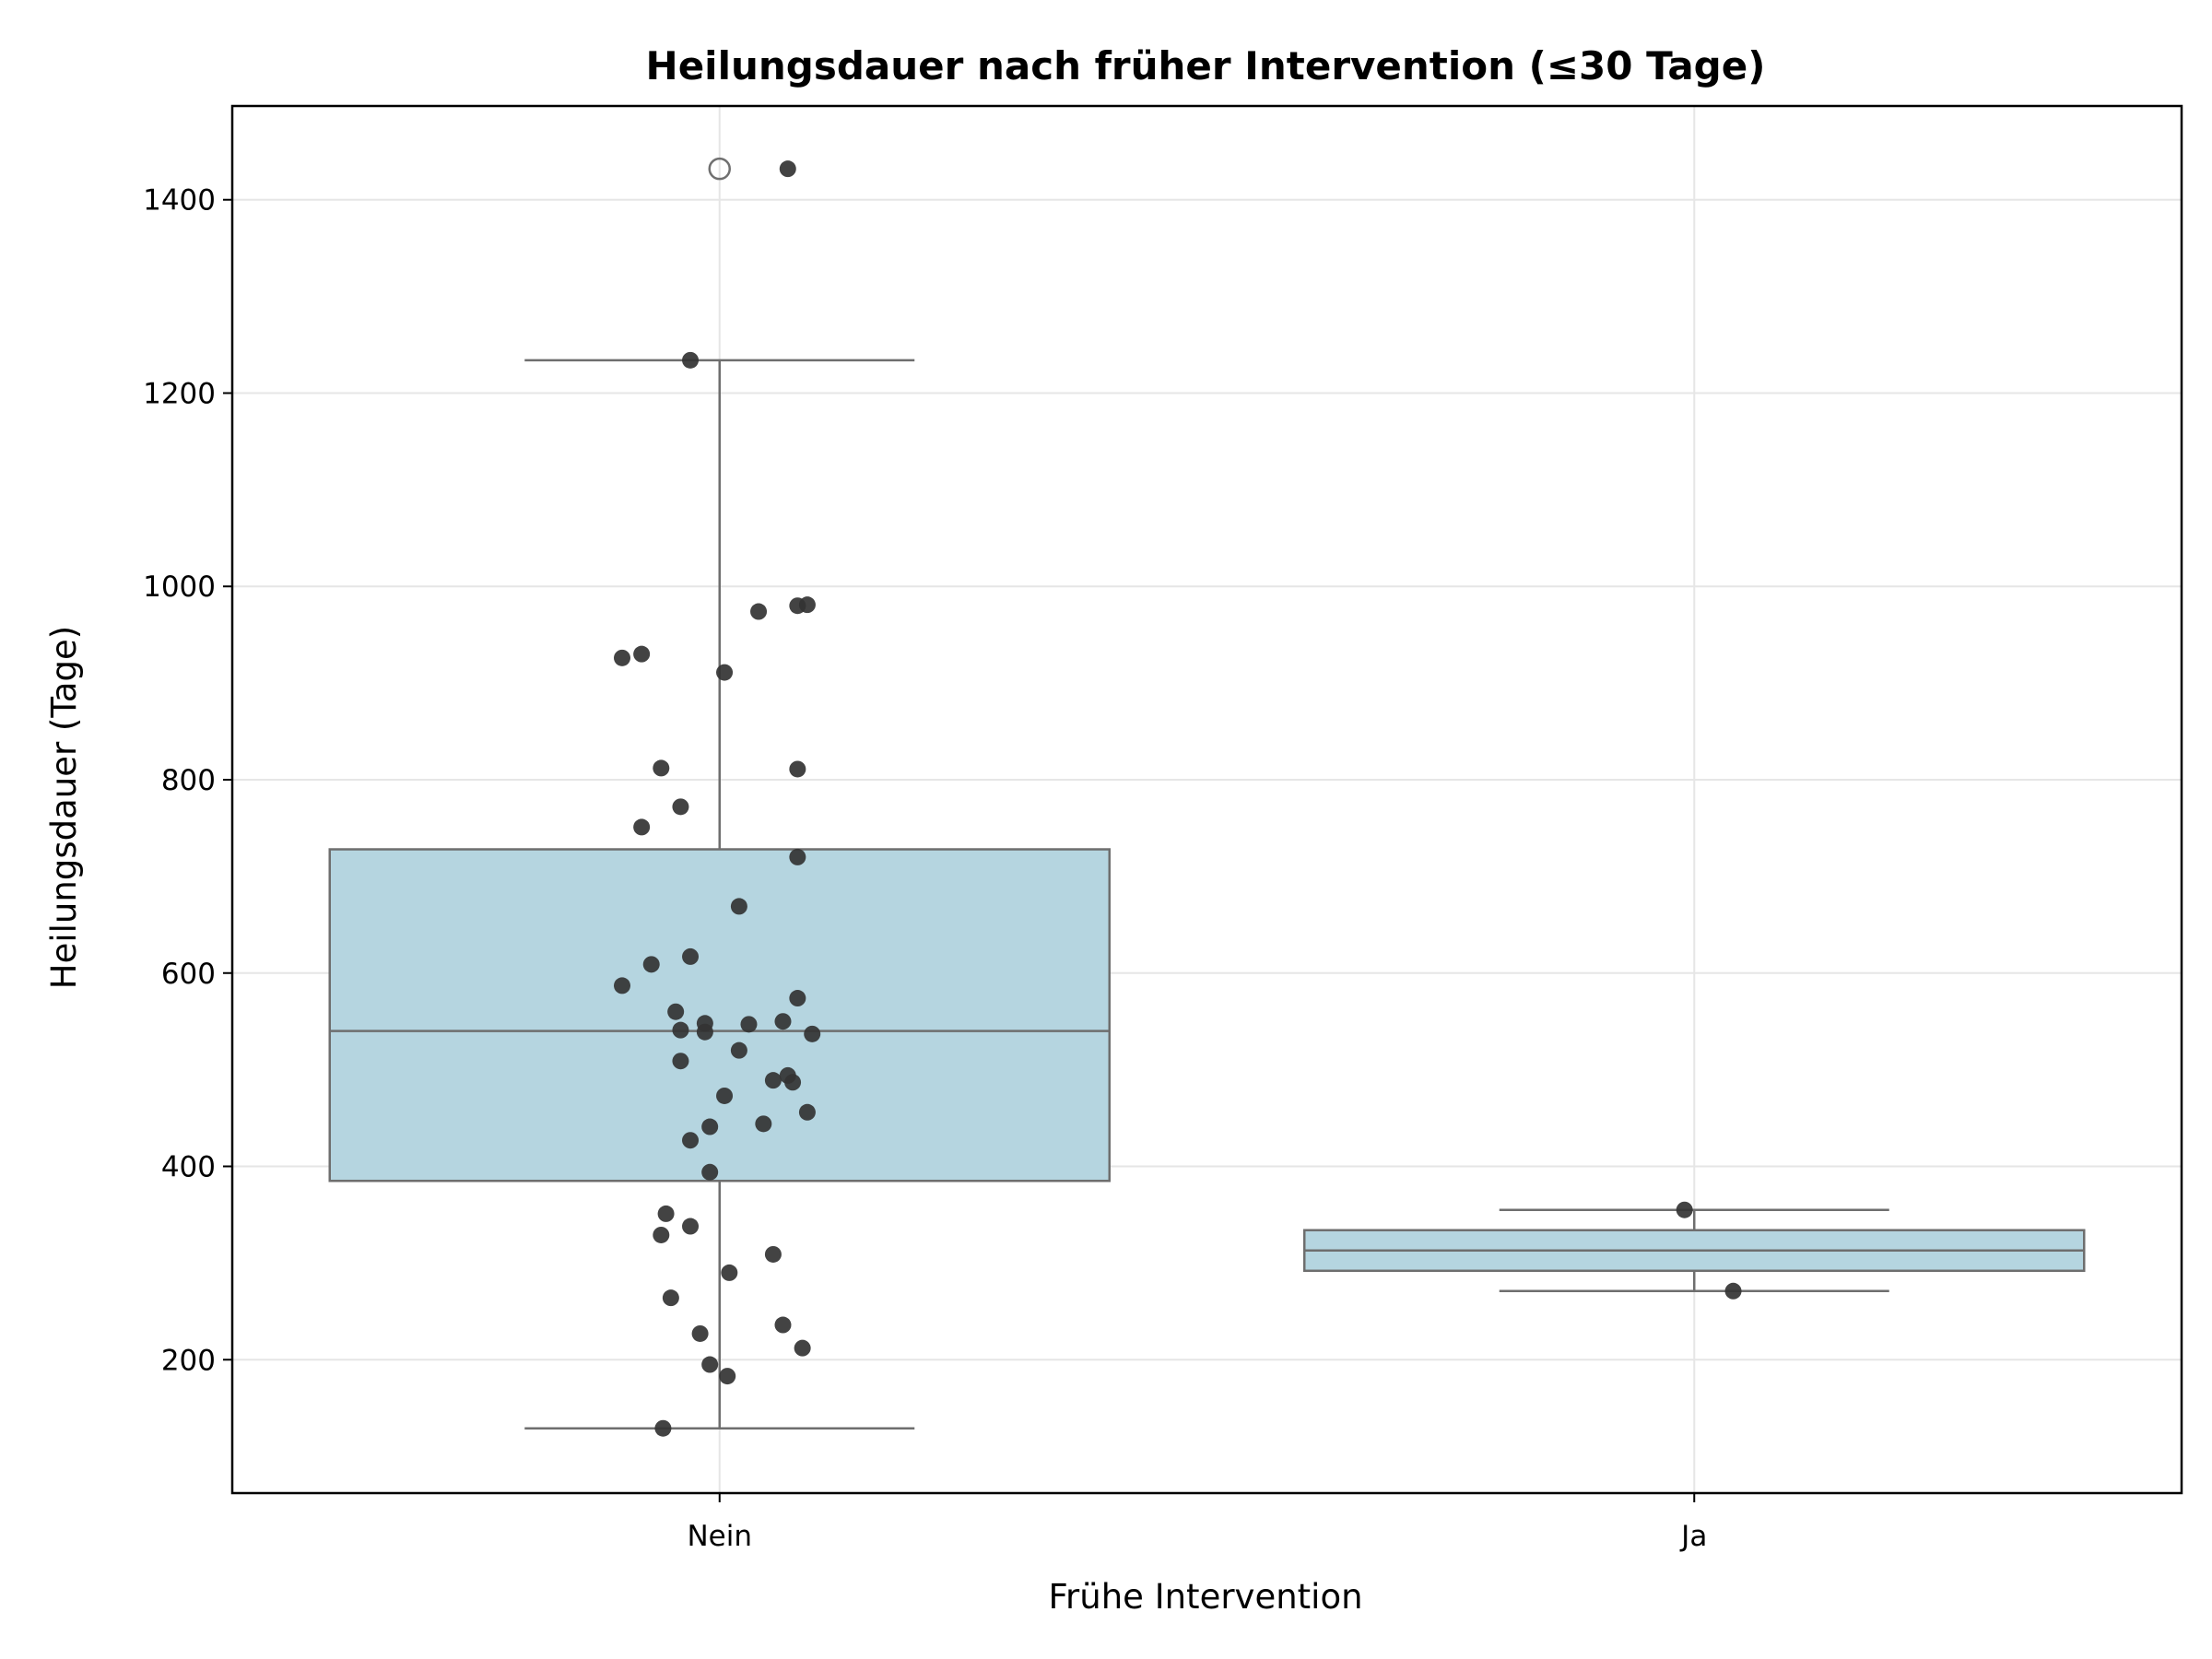 The height and width of the screenshot is (1659, 2212). Describe the element at coordinates (179, 587) in the screenshot. I see `y-tick-label-1000: 1000` at that location.